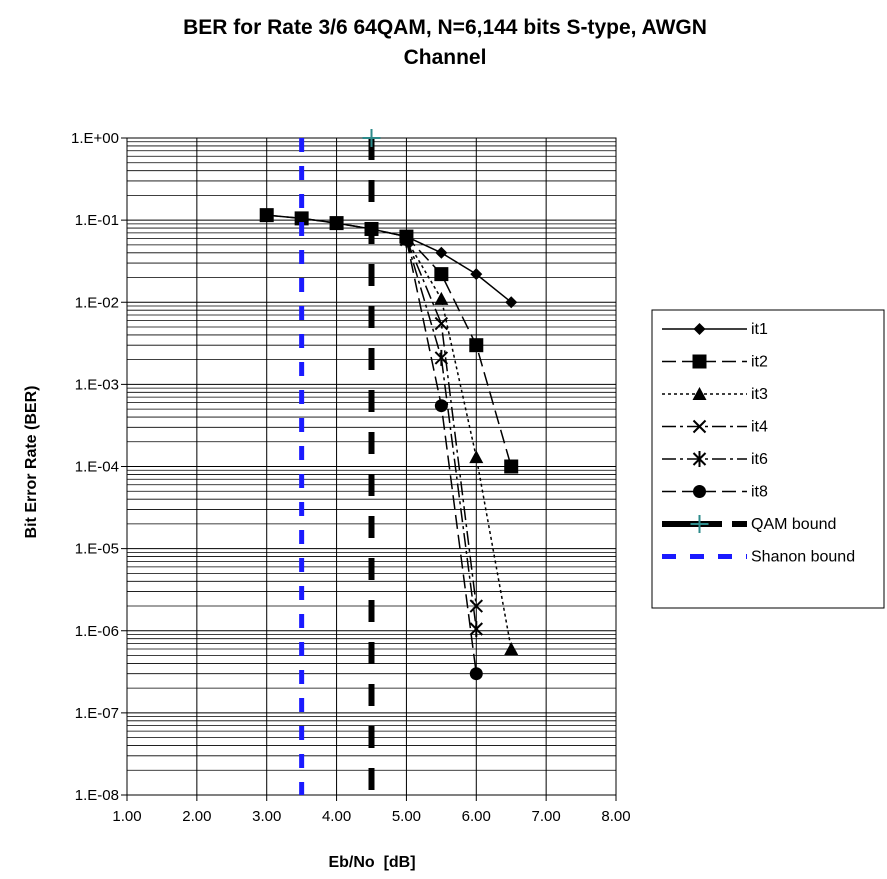 This screenshot has height=879, width=887. I want to click on legend-label: it4, so click(759, 427).